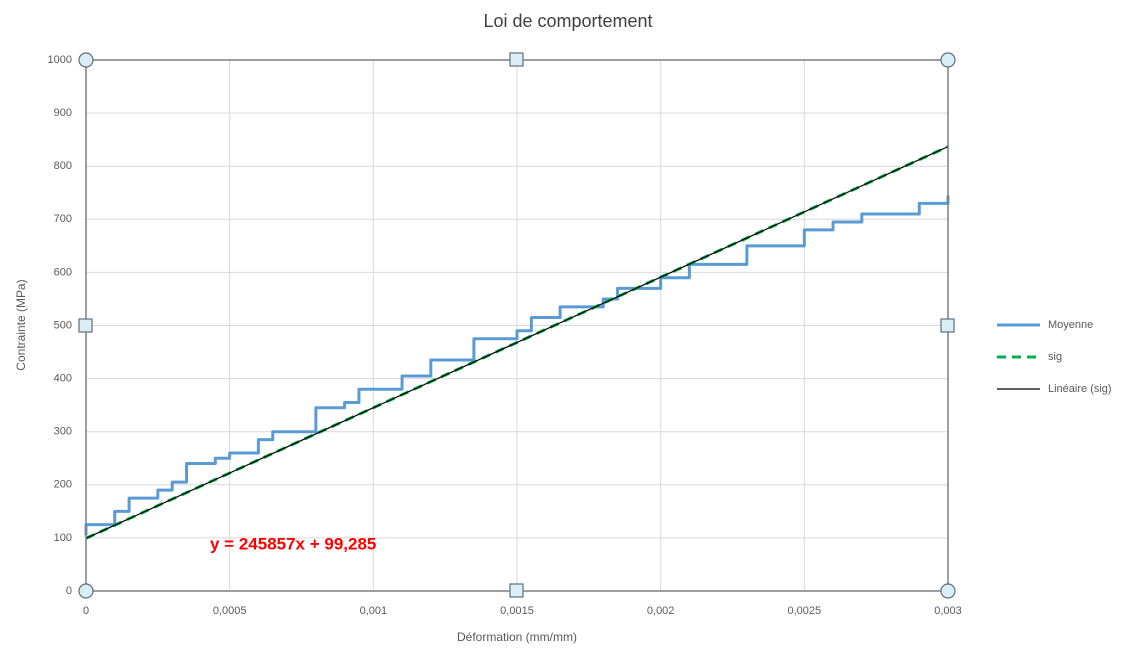  Describe the element at coordinates (86, 611) in the screenshot. I see `x-tick-label: 0` at that location.